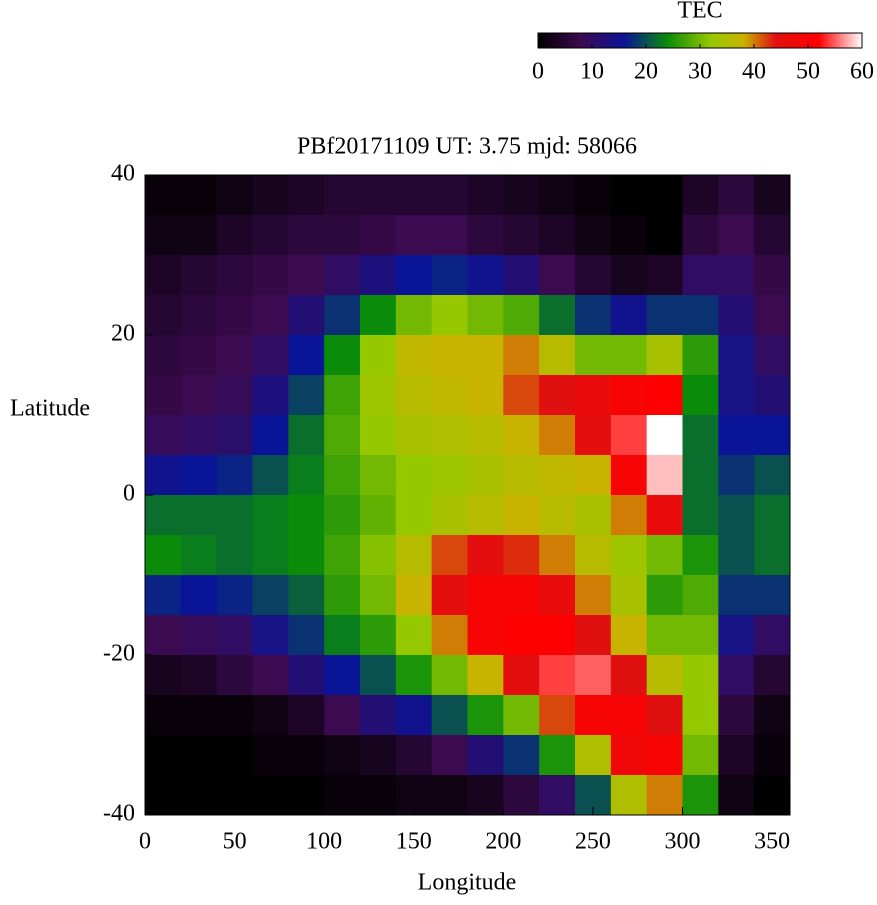 This screenshot has height=905, width=877. What do you see at coordinates (646, 72) in the screenshot?
I see `colorbar-tick-label: 20` at bounding box center [646, 72].